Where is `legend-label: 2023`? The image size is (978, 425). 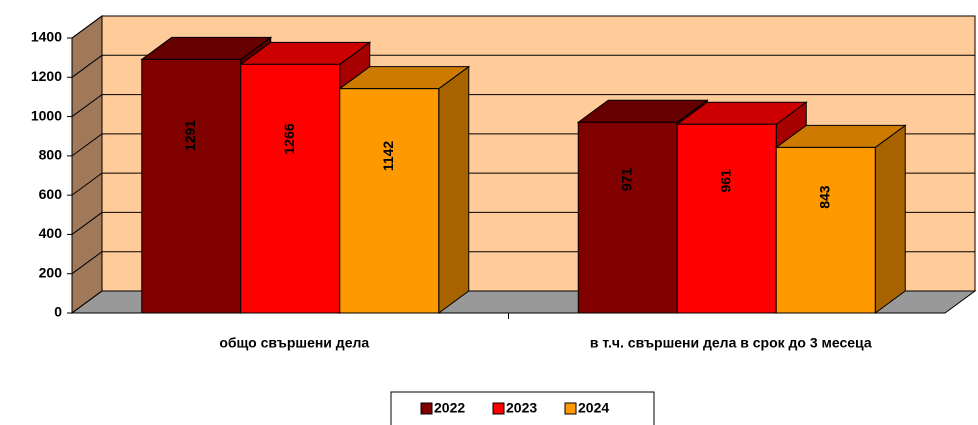
legend-label: 2023 is located at coordinates (521, 408).